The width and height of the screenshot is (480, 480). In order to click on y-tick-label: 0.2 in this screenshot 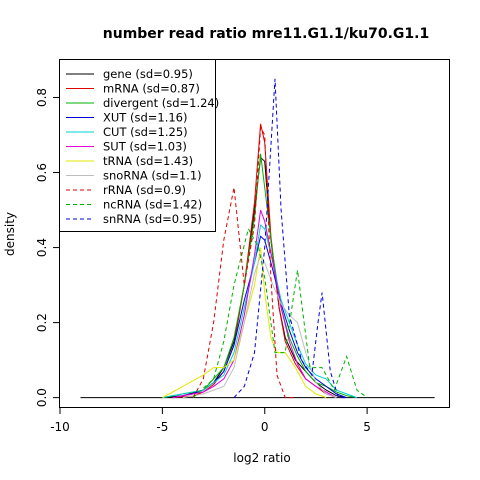, I will do `click(42, 322)`.